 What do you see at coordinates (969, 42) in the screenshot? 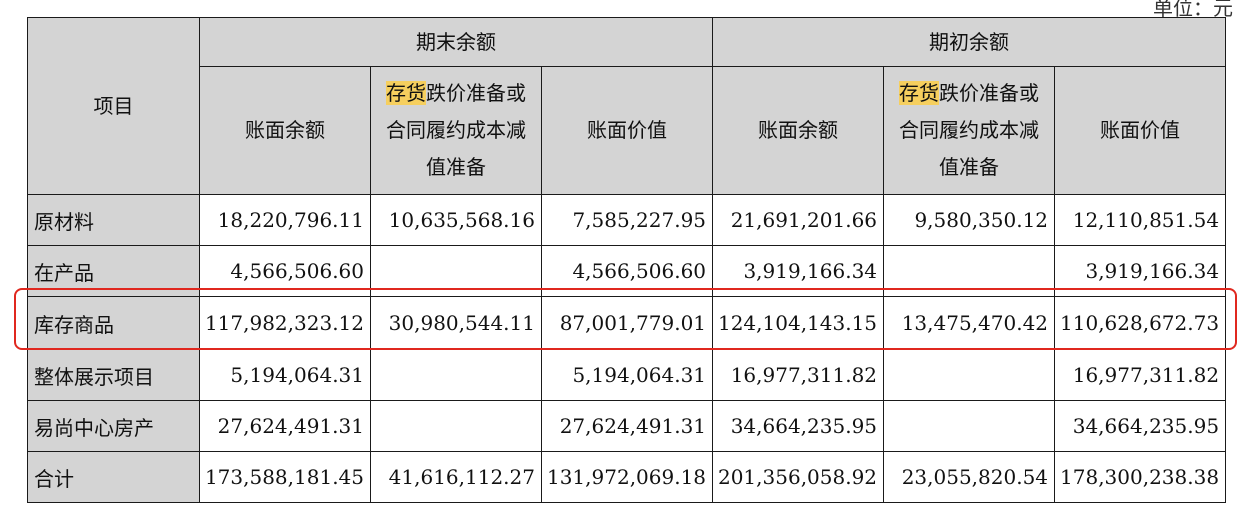
I see `header-opening-balance: 期初余额` at bounding box center [969, 42].